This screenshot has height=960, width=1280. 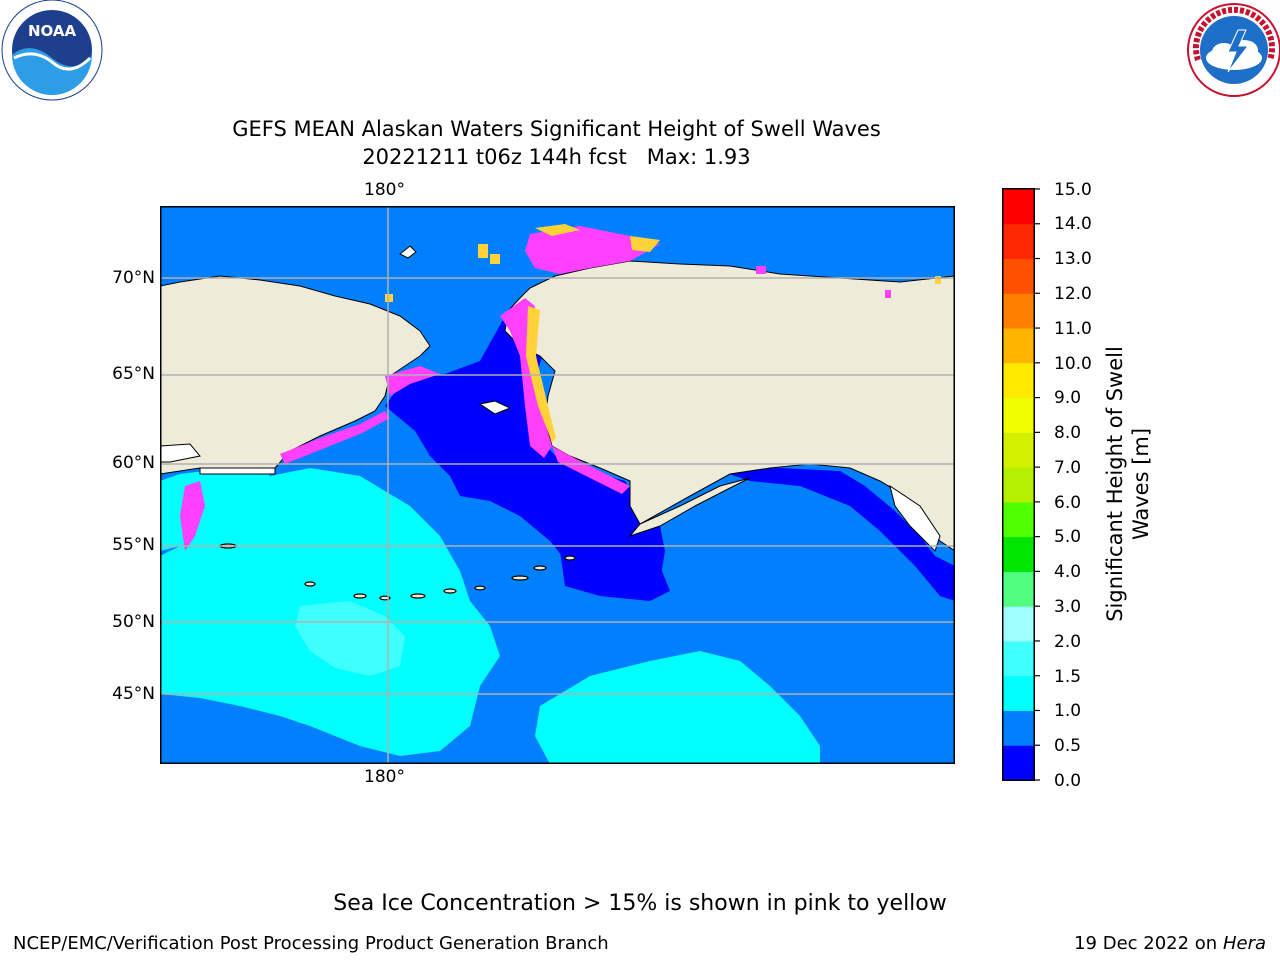 I want to click on cb-tick-14.0: 14.0, so click(x=1073, y=224).